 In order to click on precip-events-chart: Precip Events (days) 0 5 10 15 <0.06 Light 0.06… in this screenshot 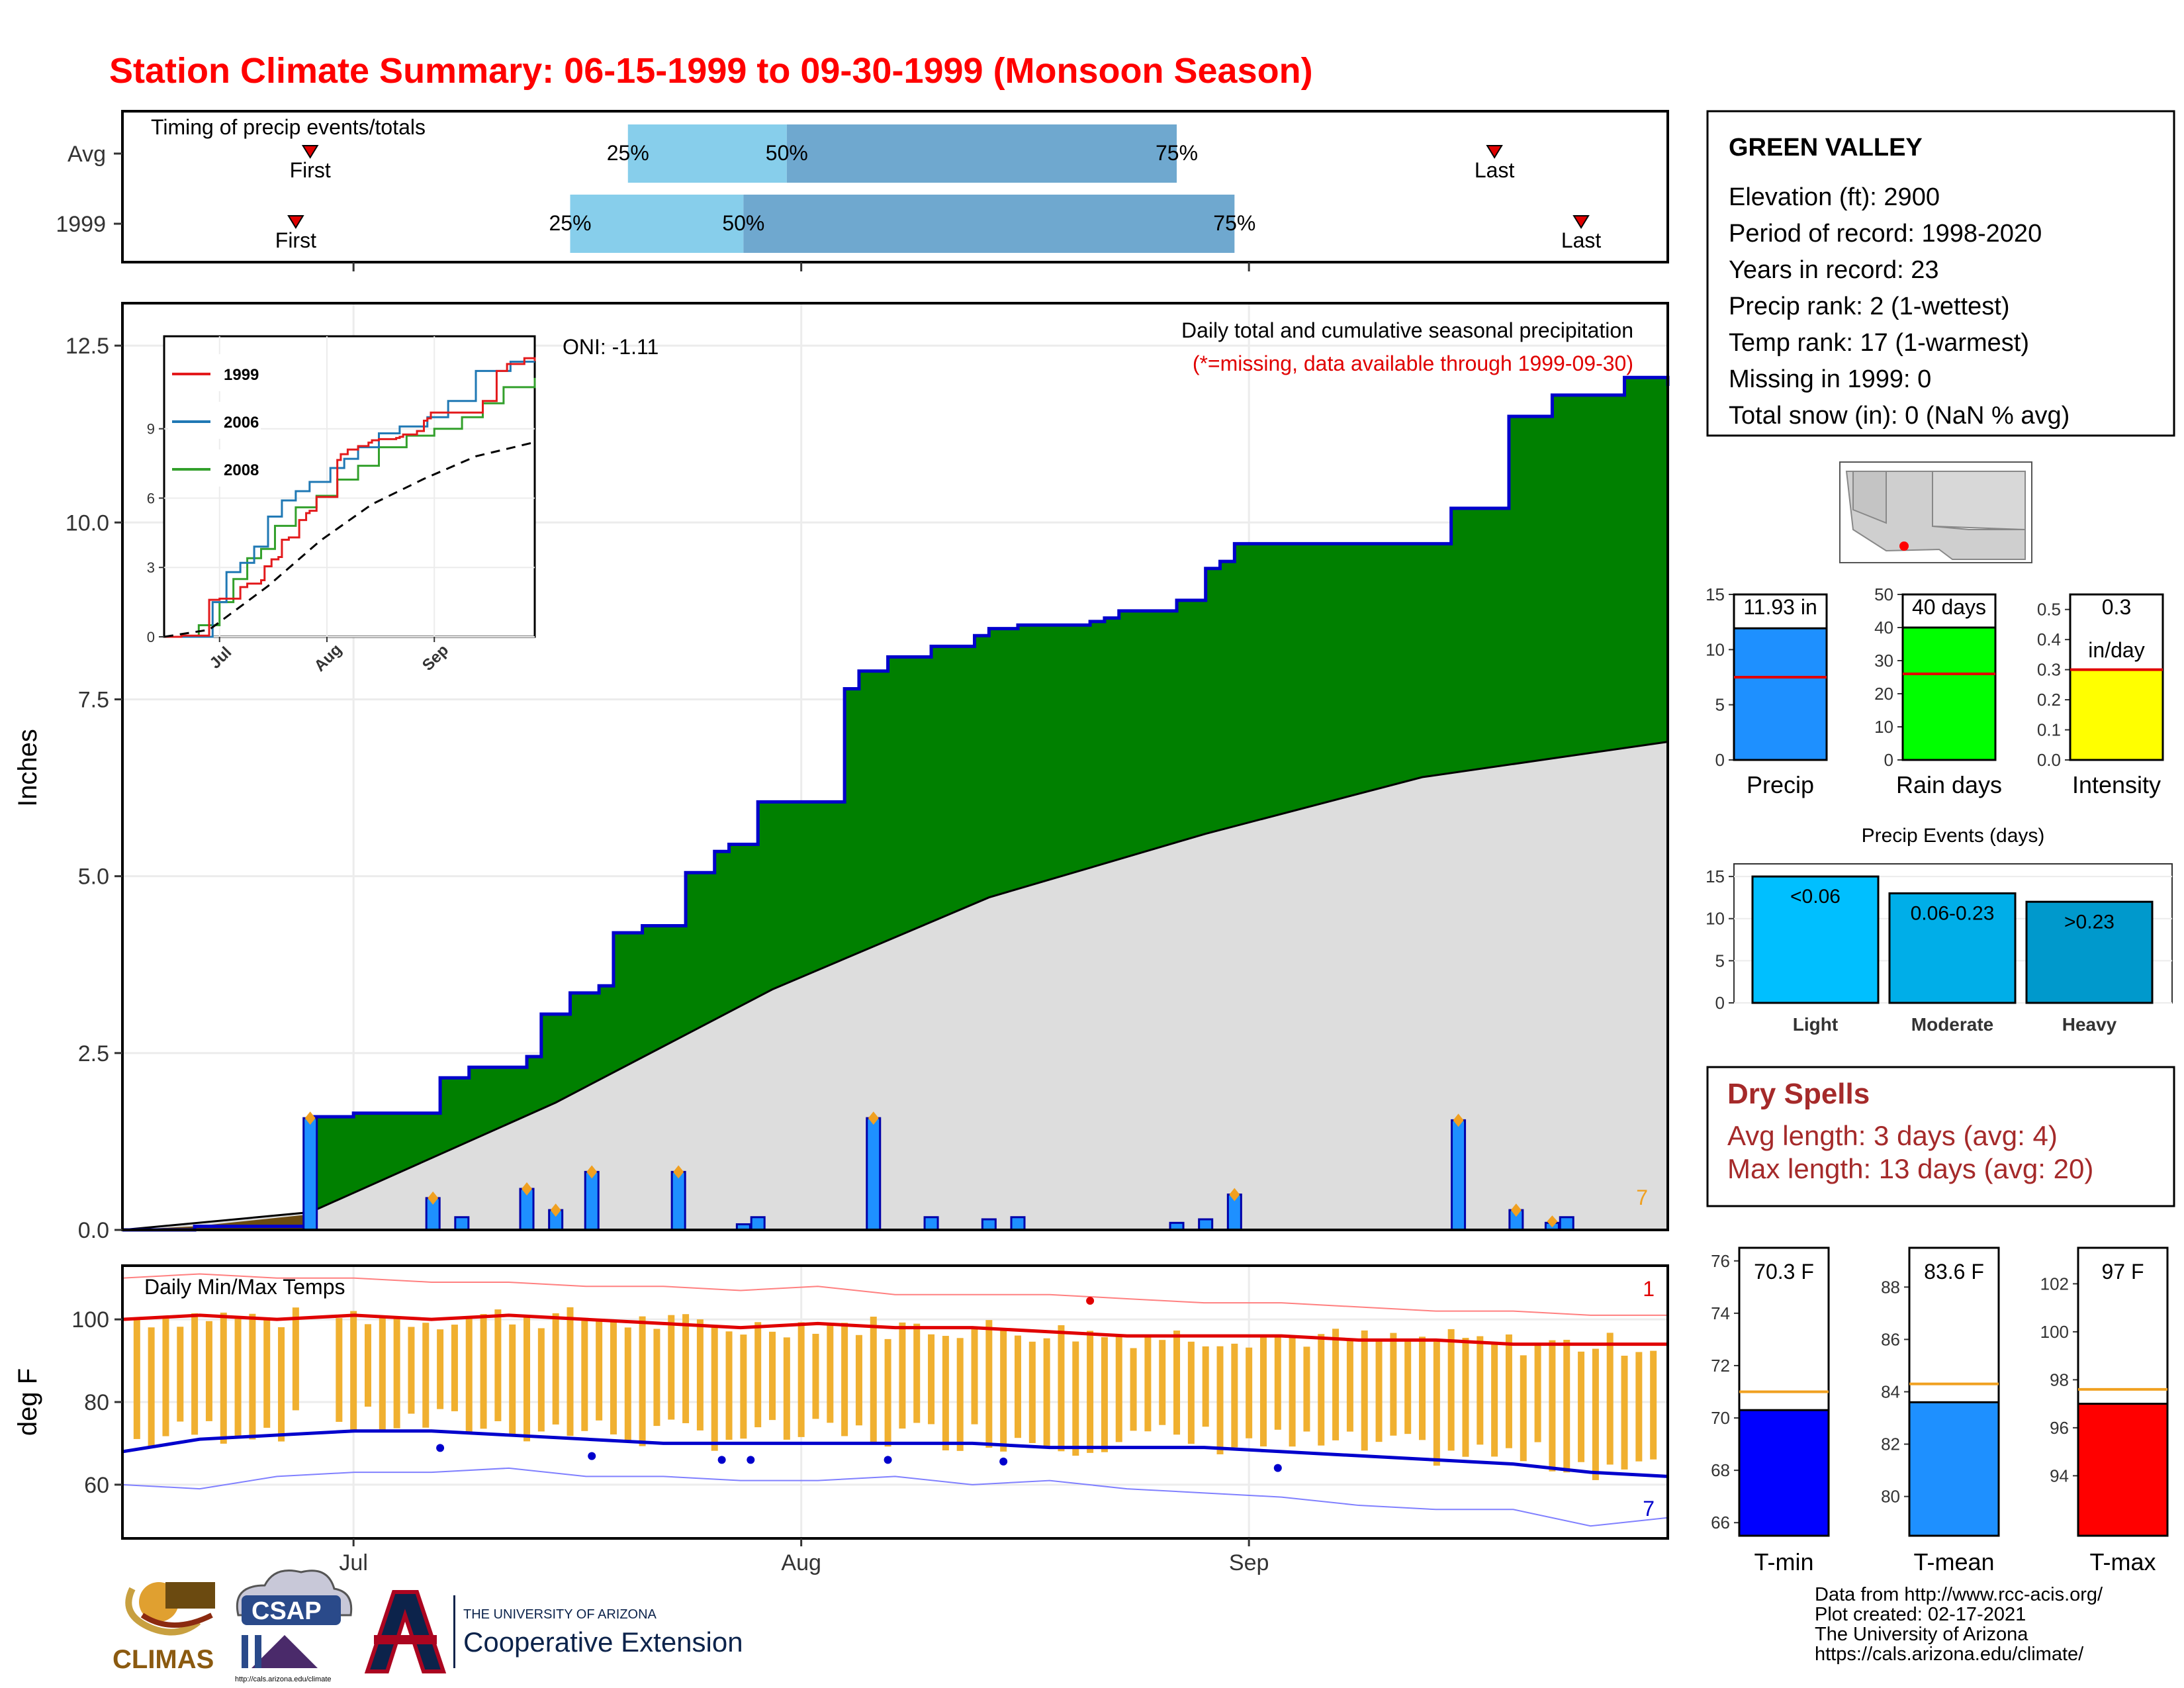, I will do `click(1940, 930)`.